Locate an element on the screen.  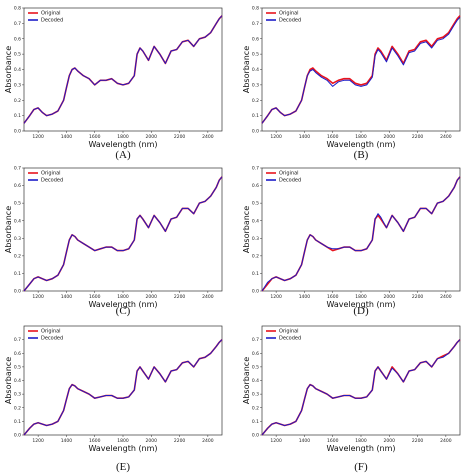
panel-caption: (A) is located at coordinates (123, 155).